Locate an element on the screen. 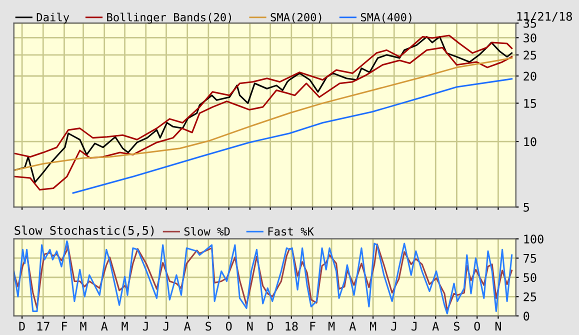 This screenshot has width=579, height=335. legend-label: Fast %K is located at coordinates (291, 231).